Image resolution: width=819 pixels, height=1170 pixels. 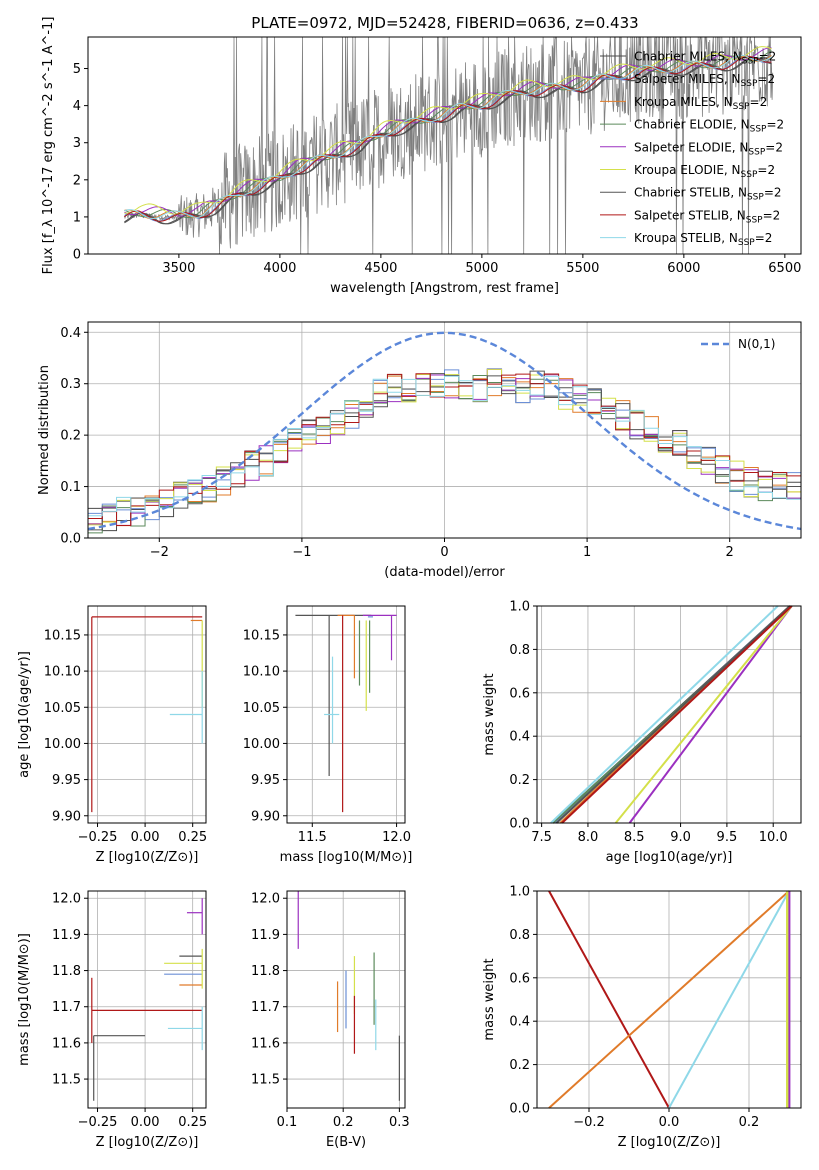 I want to click on y-tick-label: 5, so click(x=77, y=69).